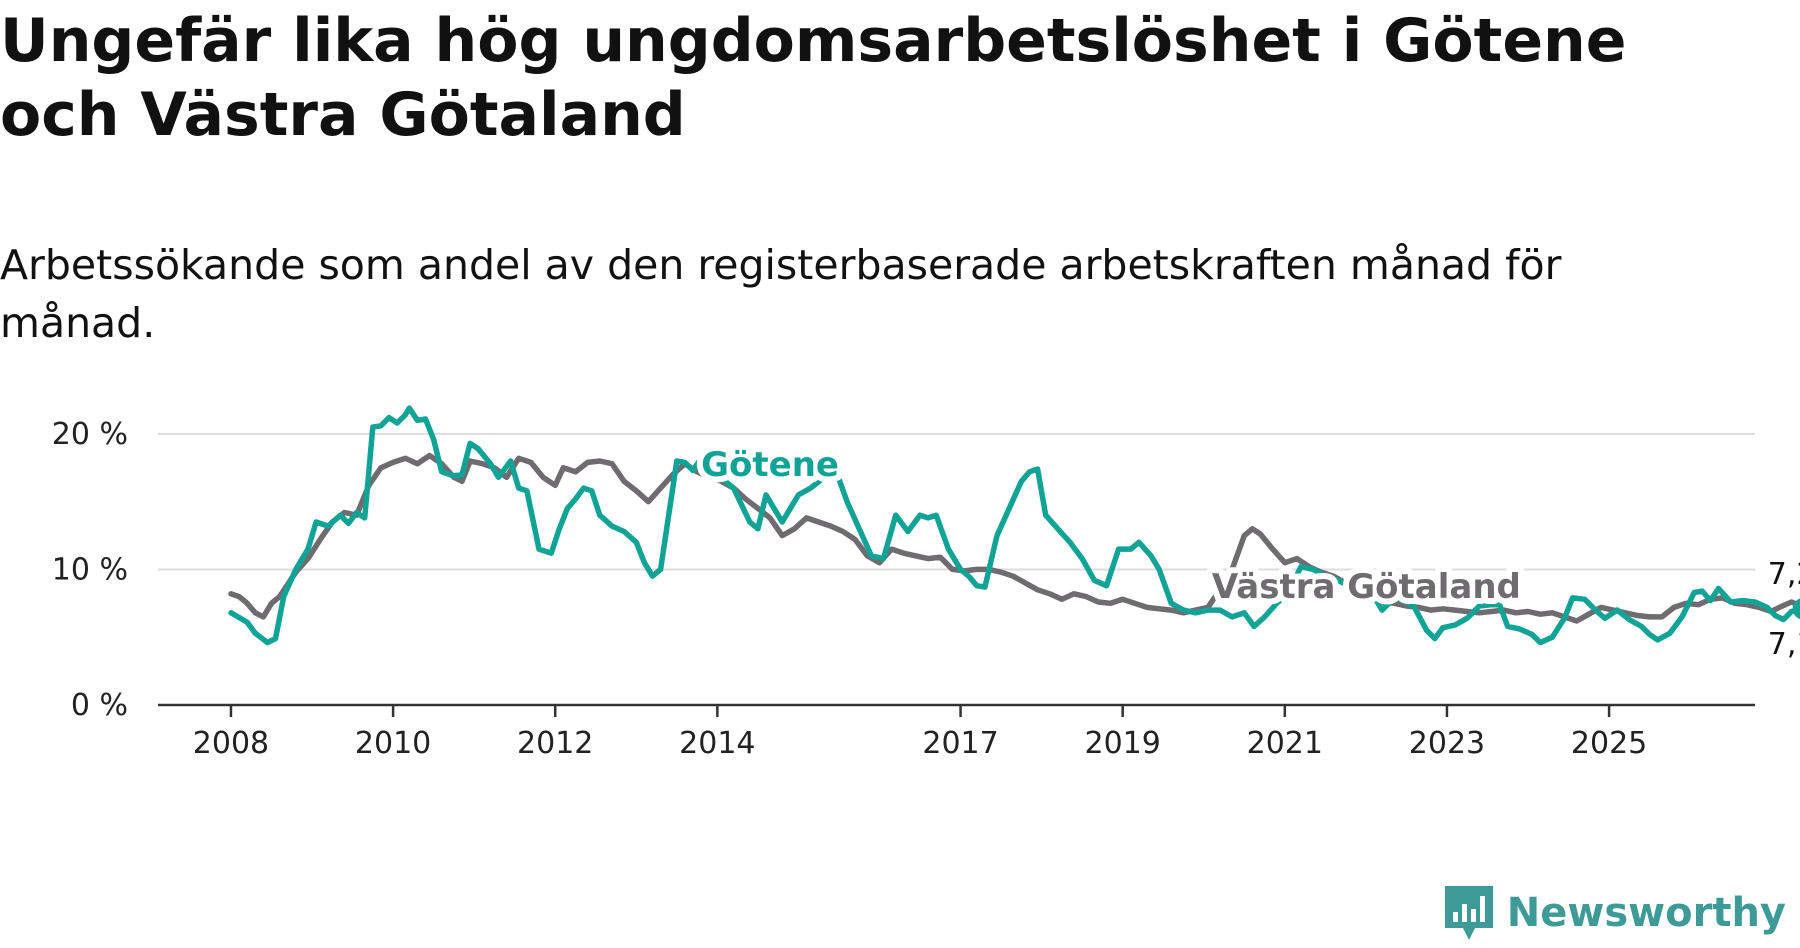 The height and width of the screenshot is (948, 1800). What do you see at coordinates (1468, 913) in the screenshot?
I see `newsworthy-logo-icon` at bounding box center [1468, 913].